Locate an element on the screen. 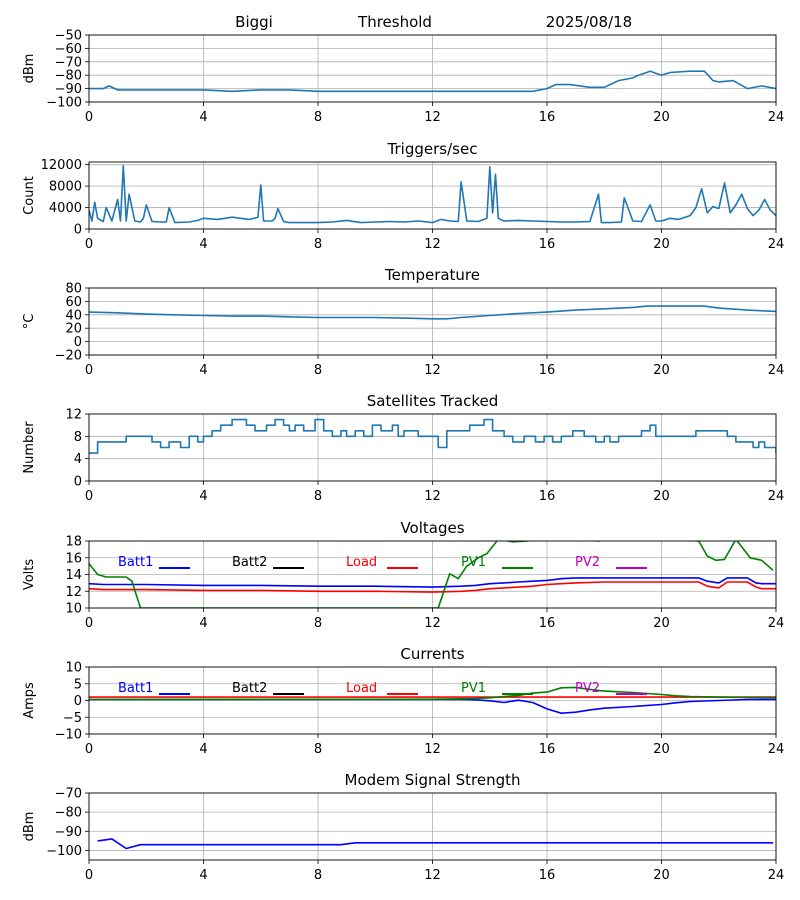  header-mode: Threshold is located at coordinates (394, 22).